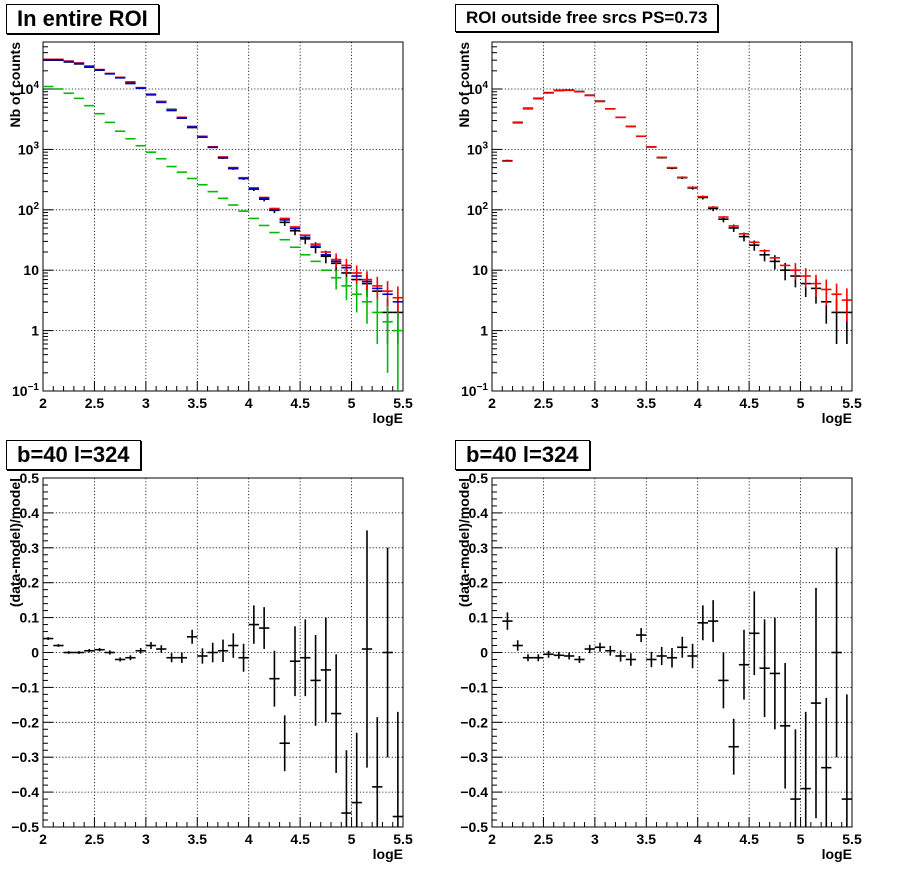  I want to click on y-tick-label: 0.5, so click(479, 478).